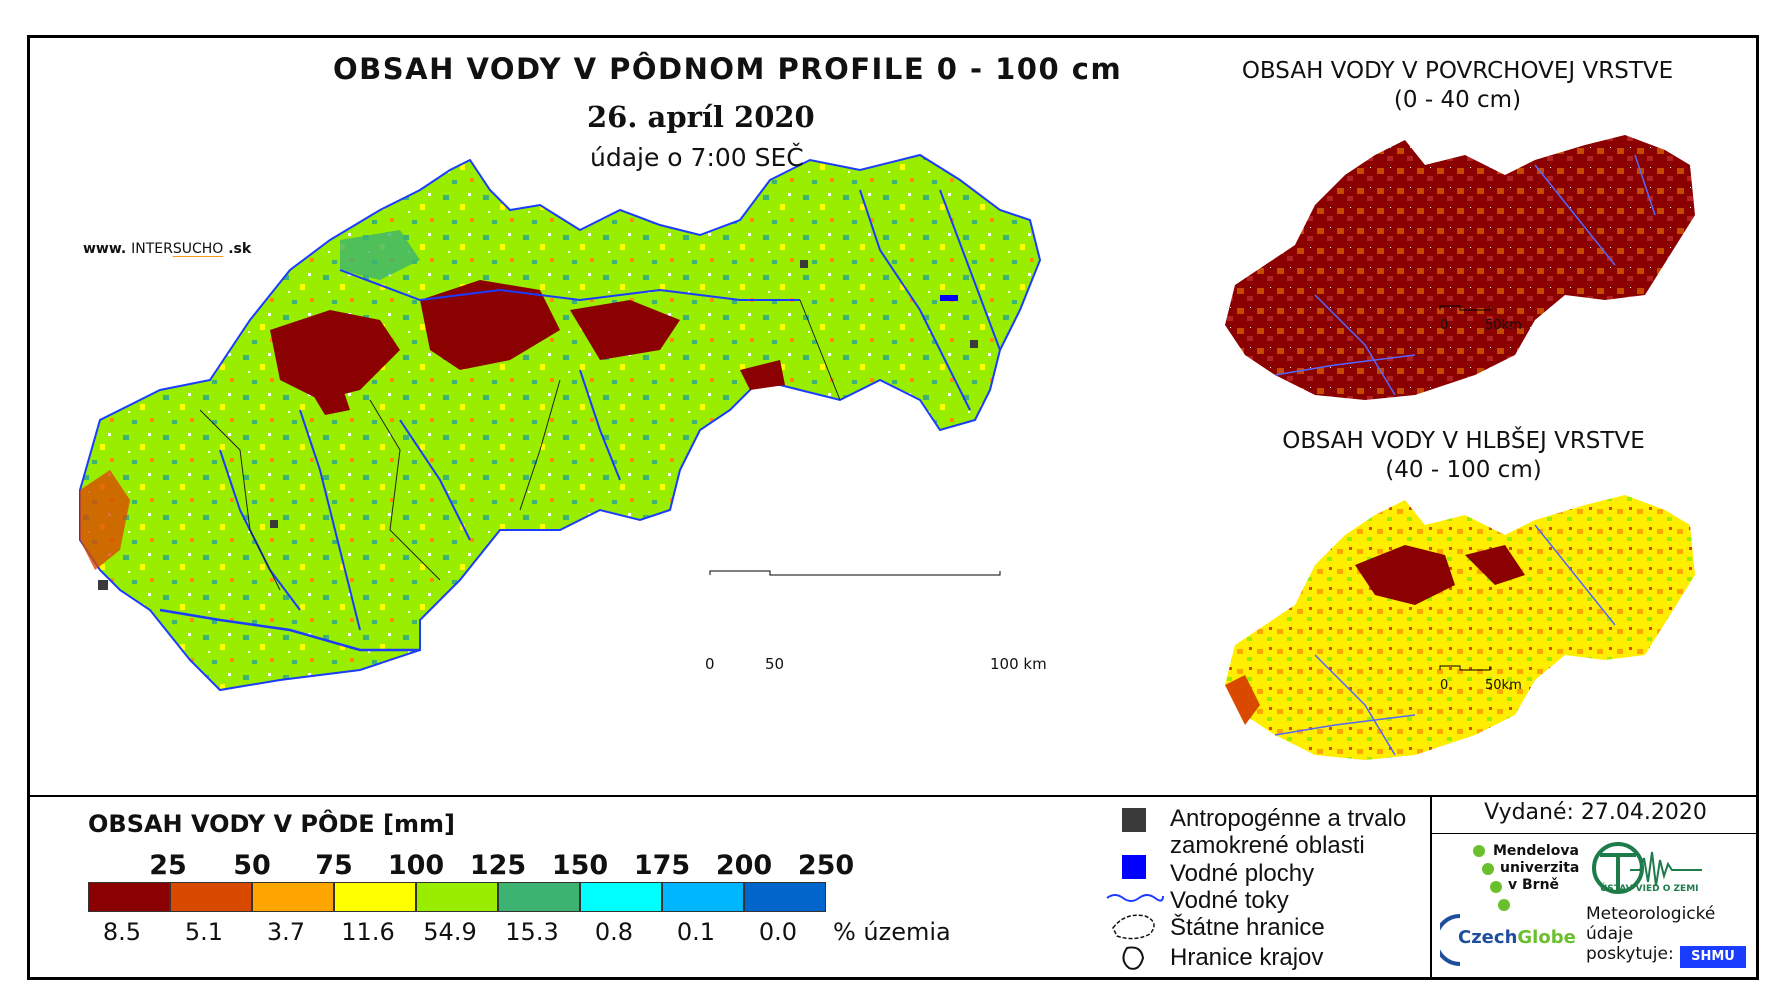 This screenshot has width=1772, height=1003. What do you see at coordinates (1463, 470) in the screenshot?
I see `deep-map-range: (40 - 100 cm)` at bounding box center [1463, 470].